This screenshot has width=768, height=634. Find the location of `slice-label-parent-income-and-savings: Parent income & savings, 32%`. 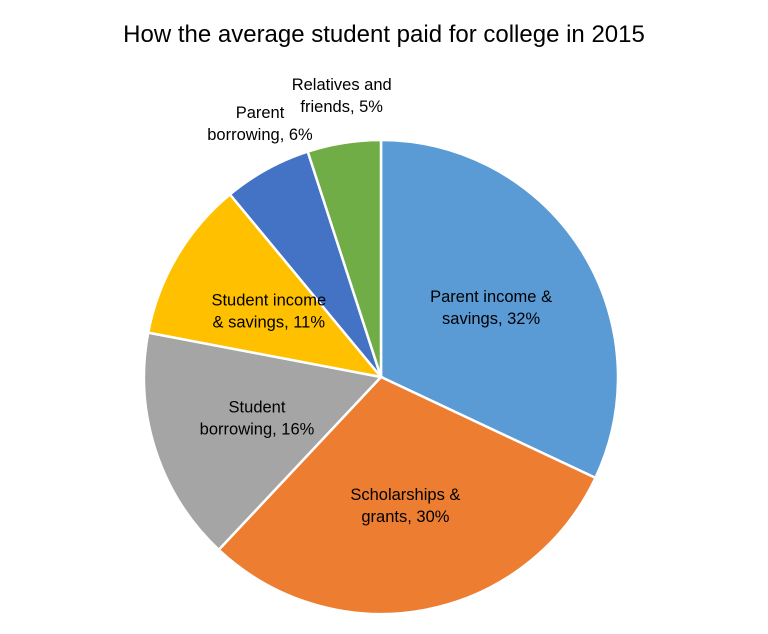

slice-label-parent-income-and-savings: Parent income & savings, 32% is located at coordinates (491, 308).